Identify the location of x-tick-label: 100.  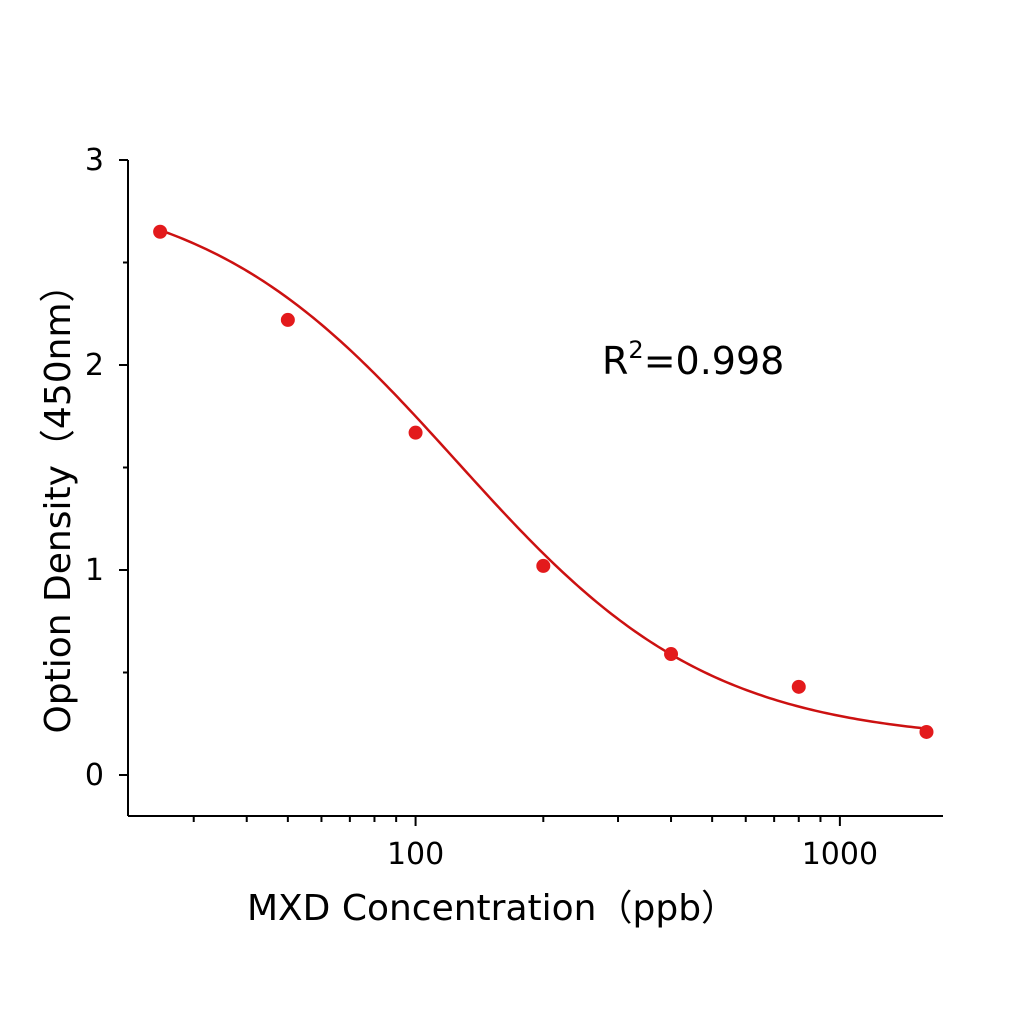
(415, 854).